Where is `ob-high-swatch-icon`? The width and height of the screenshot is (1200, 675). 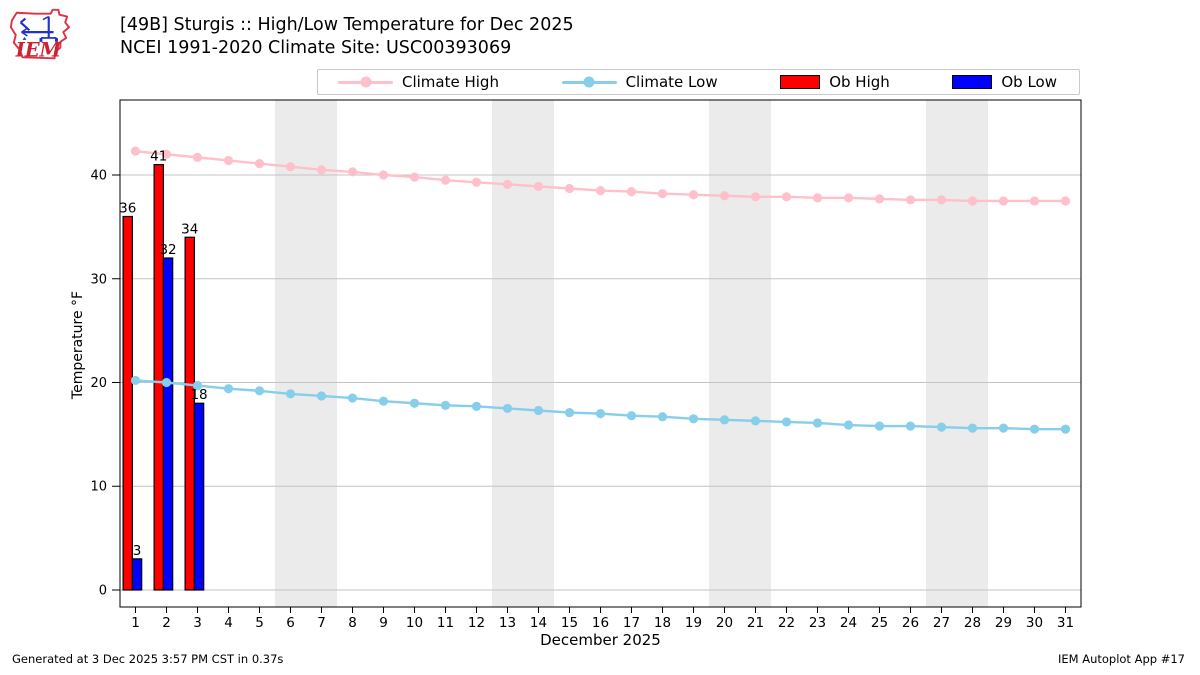
ob-high-swatch-icon is located at coordinates (800, 82).